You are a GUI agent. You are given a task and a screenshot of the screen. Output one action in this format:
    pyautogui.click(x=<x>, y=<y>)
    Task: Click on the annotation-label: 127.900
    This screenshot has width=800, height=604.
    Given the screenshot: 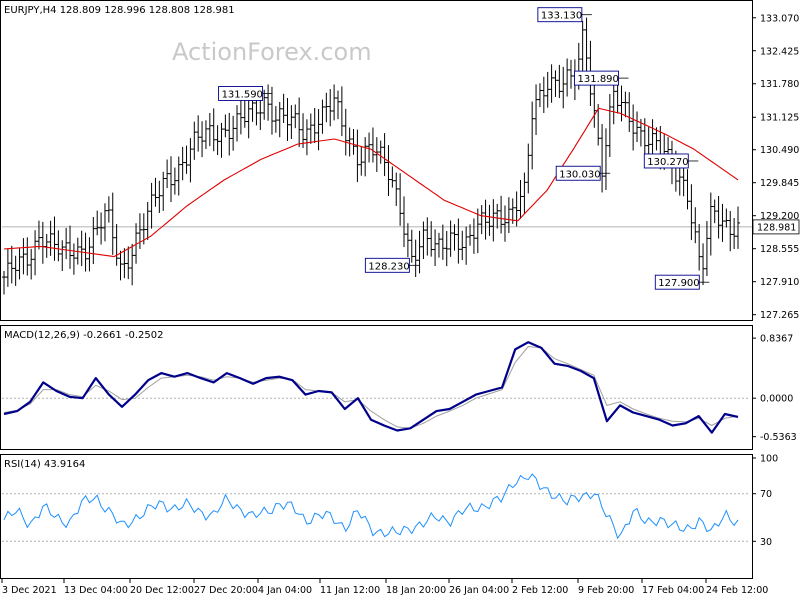 What is the action you would take?
    pyautogui.click(x=678, y=283)
    